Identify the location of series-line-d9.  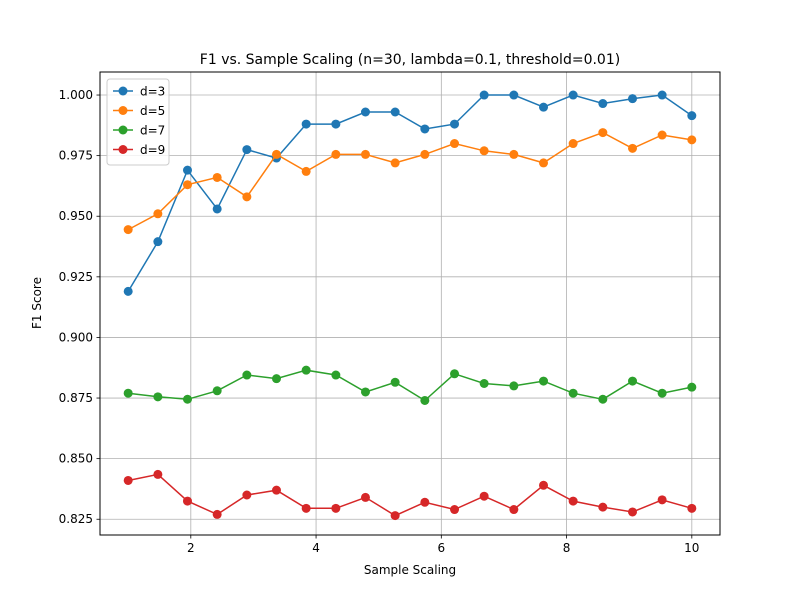
(410, 495).